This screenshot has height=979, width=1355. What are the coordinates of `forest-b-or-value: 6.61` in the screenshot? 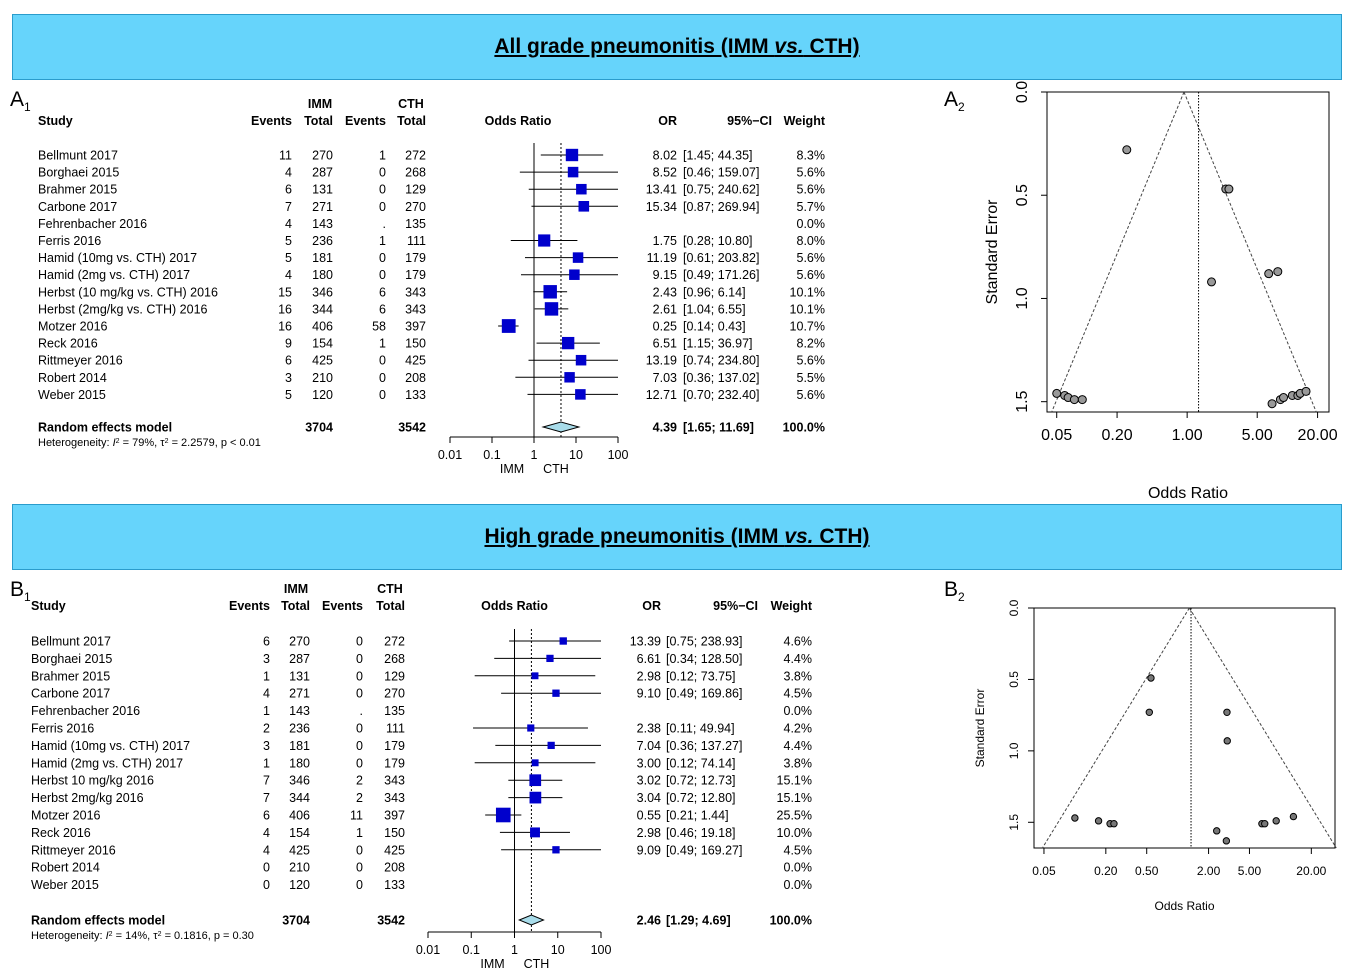 It's located at (649, 659).